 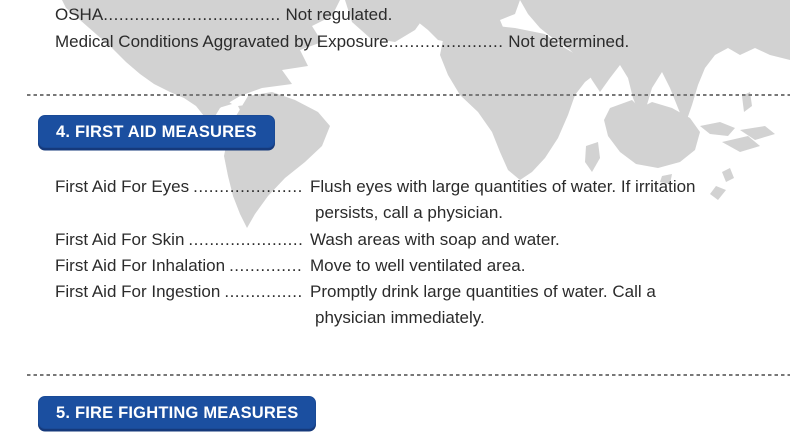 I want to click on field-label: First Aid For Inhalation, so click(x=140, y=265).